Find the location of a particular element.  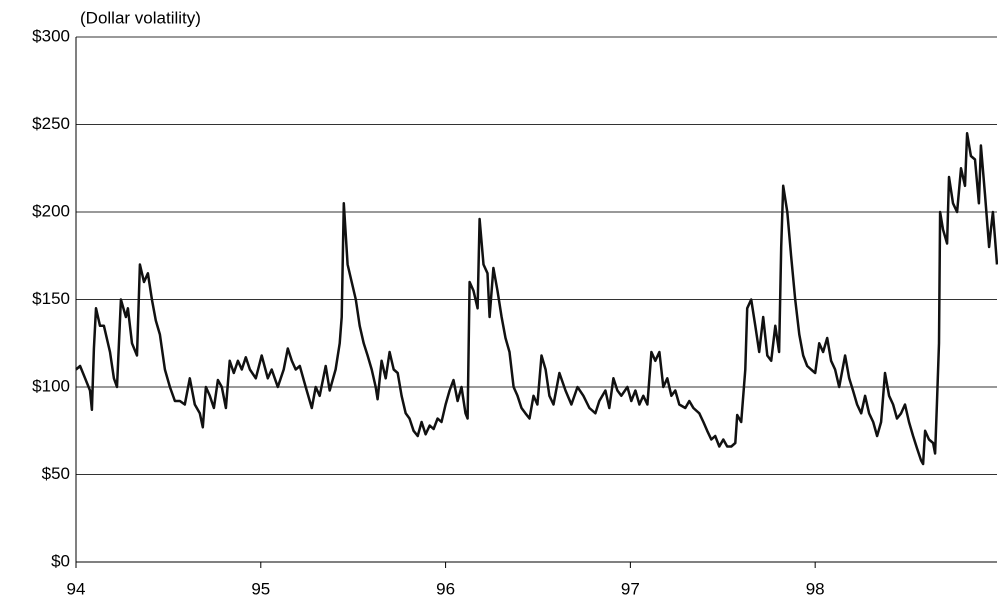

y-tick-label: $50 is located at coordinates (56, 473).